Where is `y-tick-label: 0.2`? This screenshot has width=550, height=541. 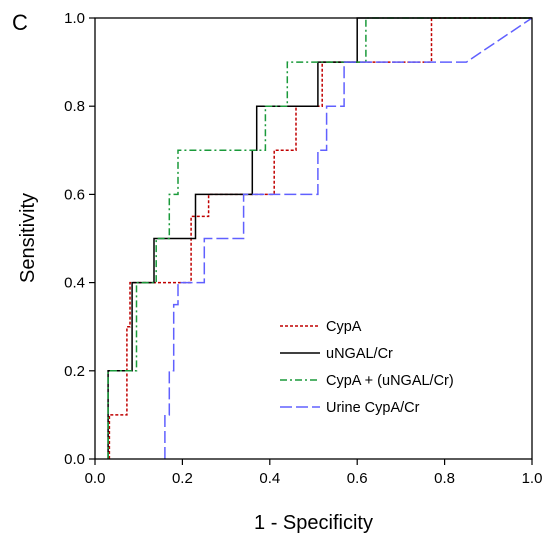 y-tick-label: 0.2 is located at coordinates (74, 371).